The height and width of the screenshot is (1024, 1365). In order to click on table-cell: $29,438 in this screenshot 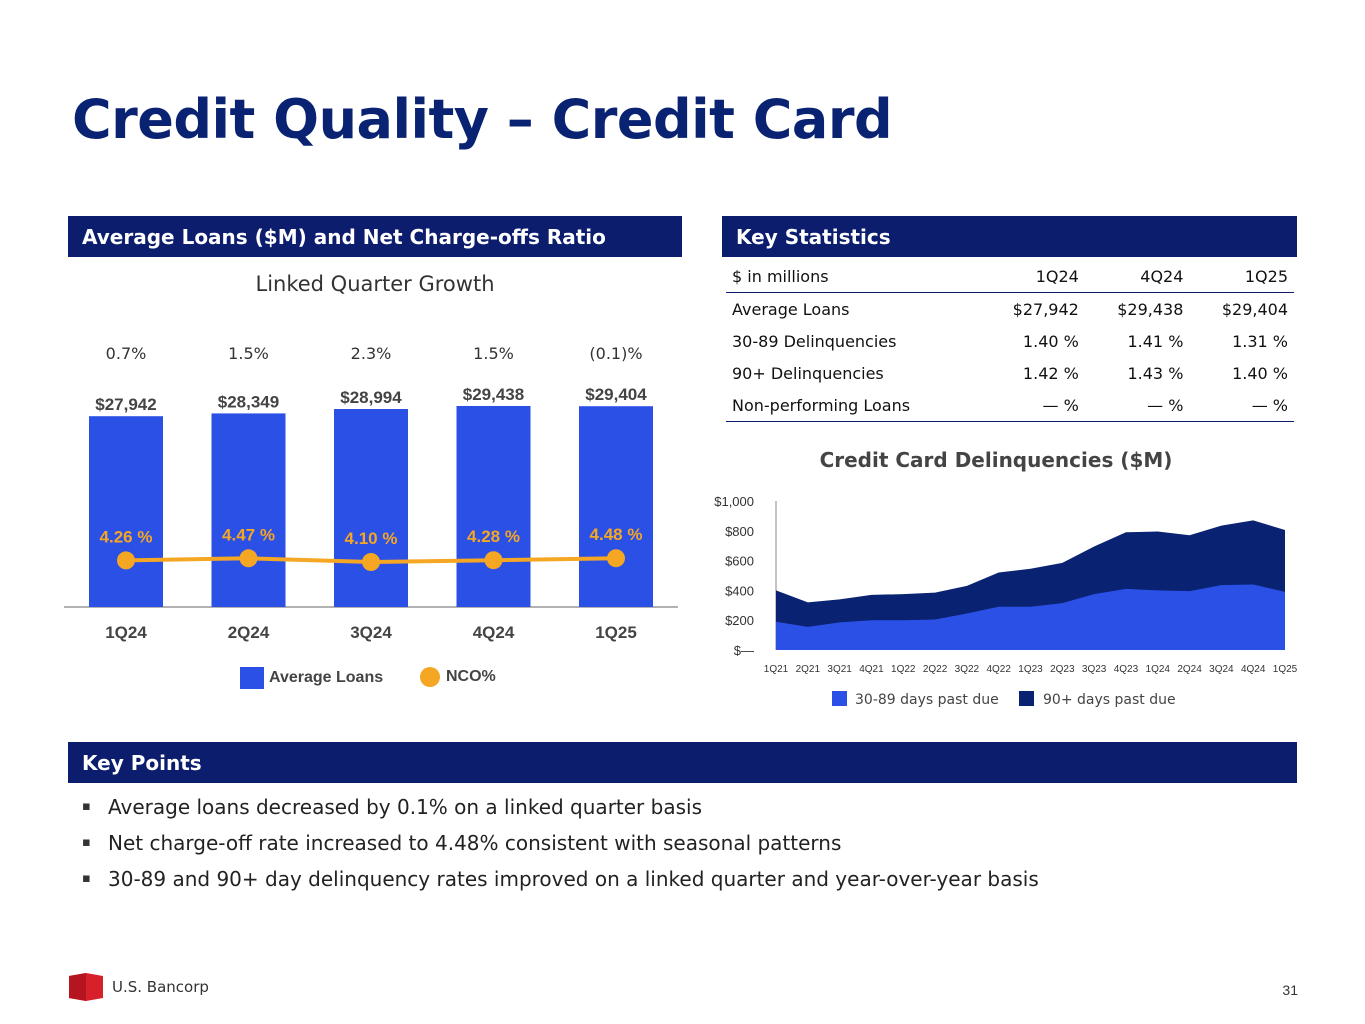, I will do `click(1150, 309)`.